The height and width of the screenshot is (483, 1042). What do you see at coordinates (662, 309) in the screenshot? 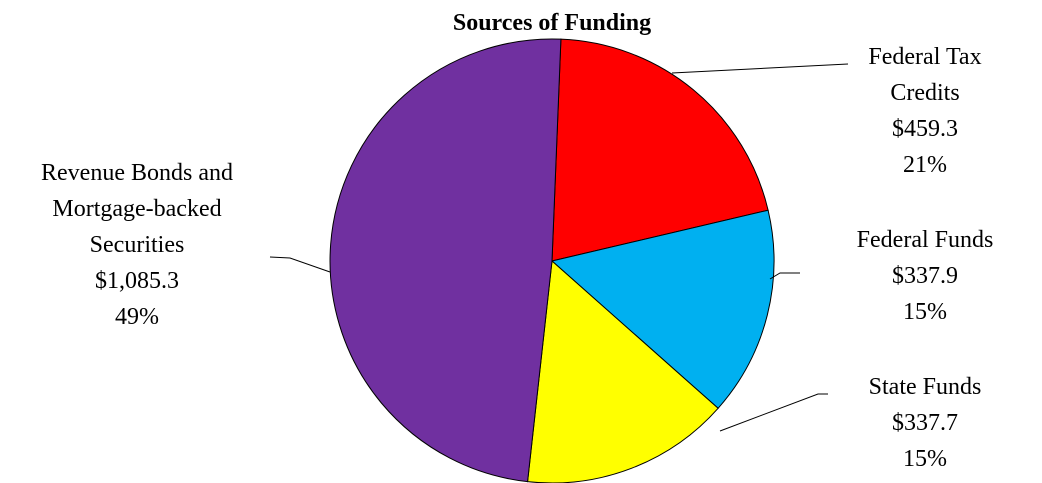
I see `pie-slice-federal-funds` at bounding box center [662, 309].